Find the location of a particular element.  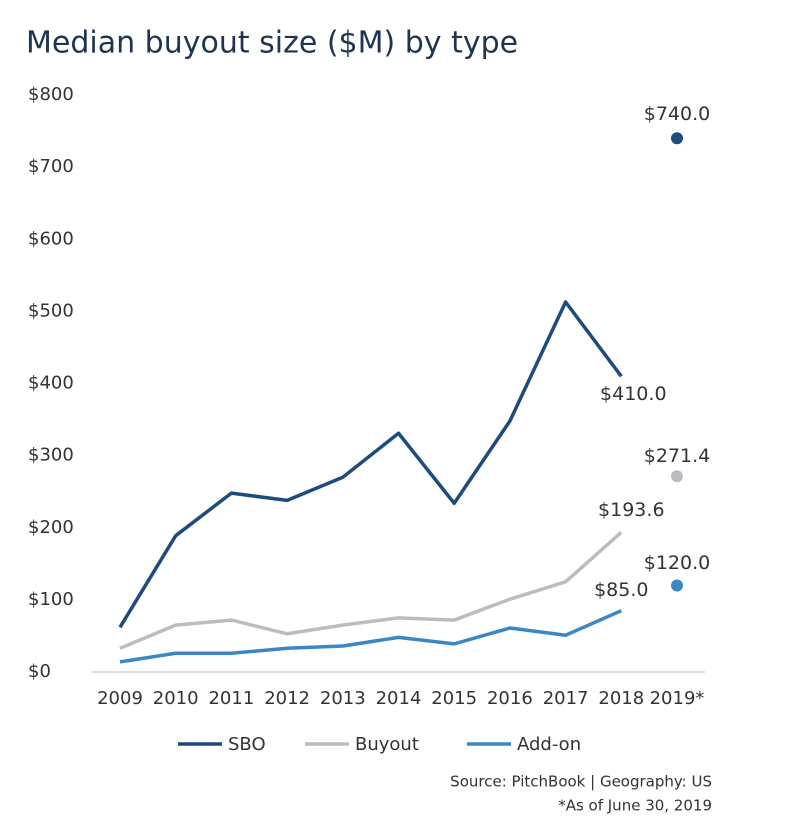

x-tick-label: 2012 is located at coordinates (287, 698).